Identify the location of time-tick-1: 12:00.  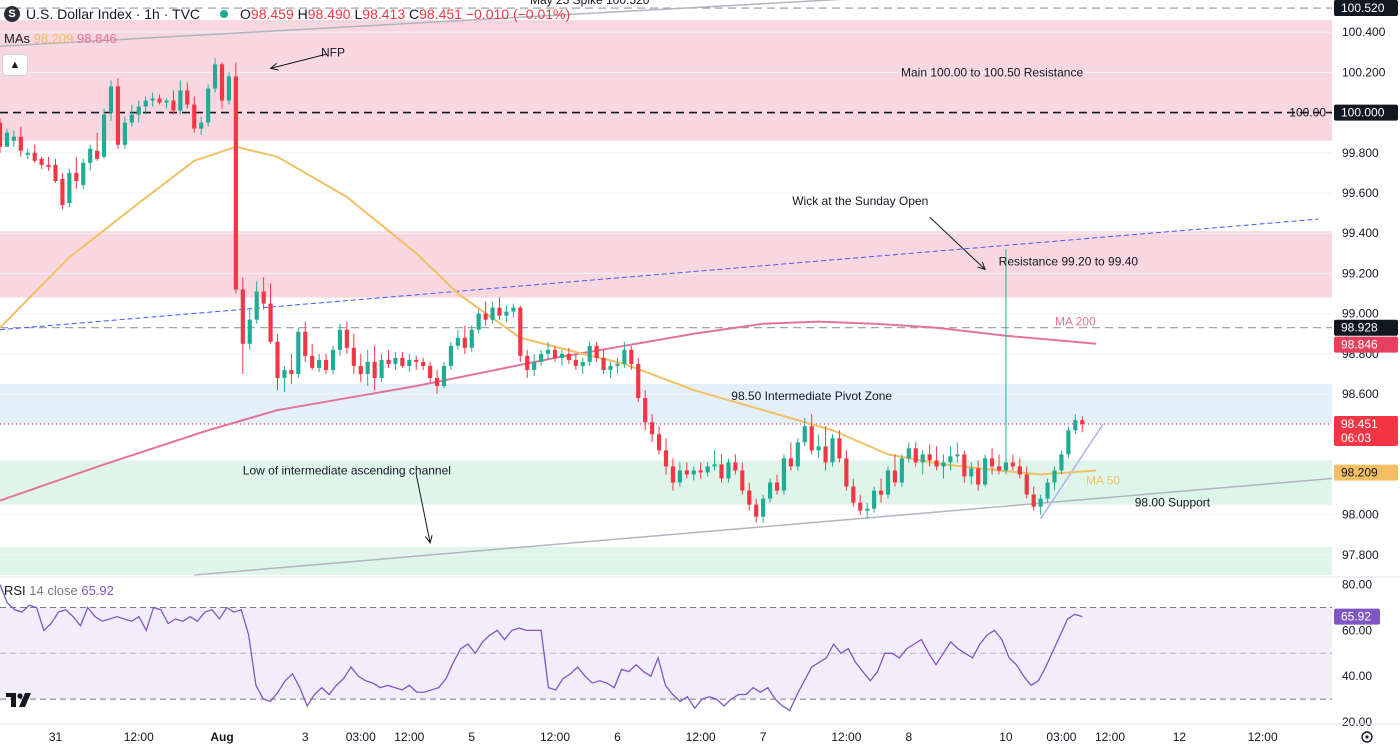
(139, 737).